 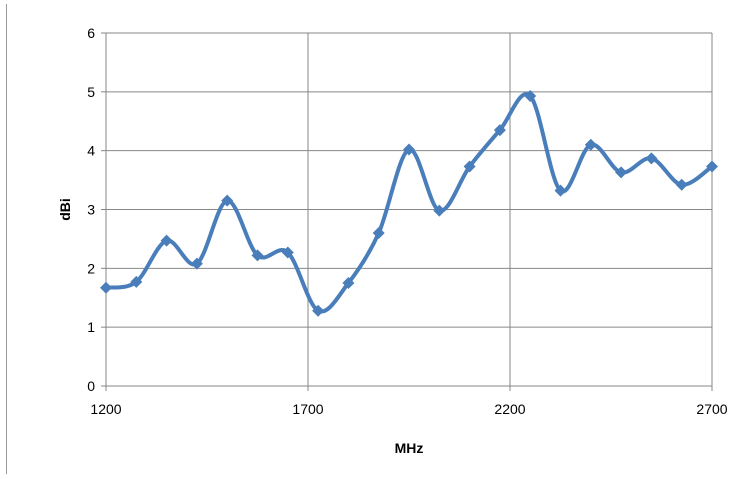 I want to click on y-axis-title: dBi, so click(x=65, y=209).